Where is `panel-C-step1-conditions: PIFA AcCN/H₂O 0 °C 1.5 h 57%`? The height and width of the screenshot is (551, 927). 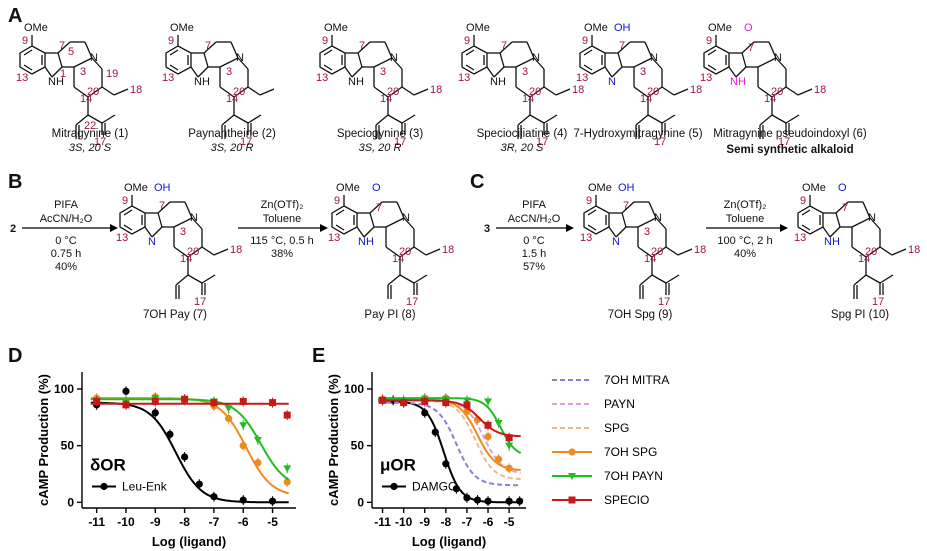
panel-C-step1-conditions: PIFA AcCN/H₂O 0 °C 1.5 h 57% is located at coordinates (534, 236).